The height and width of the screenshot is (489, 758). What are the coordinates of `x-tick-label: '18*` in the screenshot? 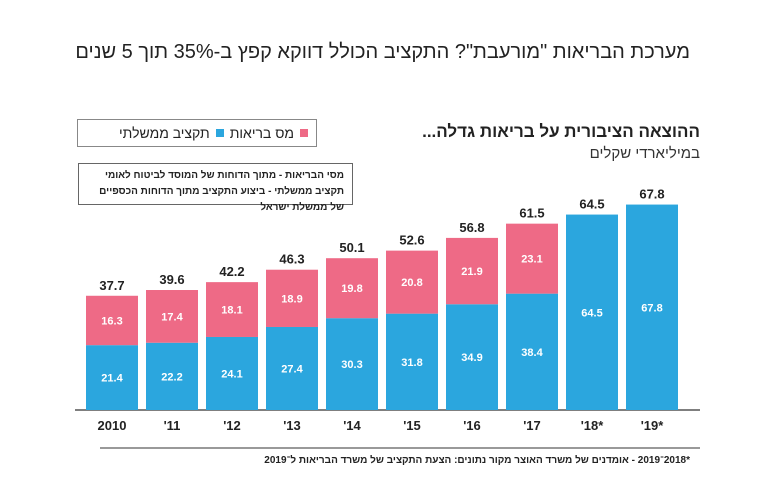 It's located at (593, 425).